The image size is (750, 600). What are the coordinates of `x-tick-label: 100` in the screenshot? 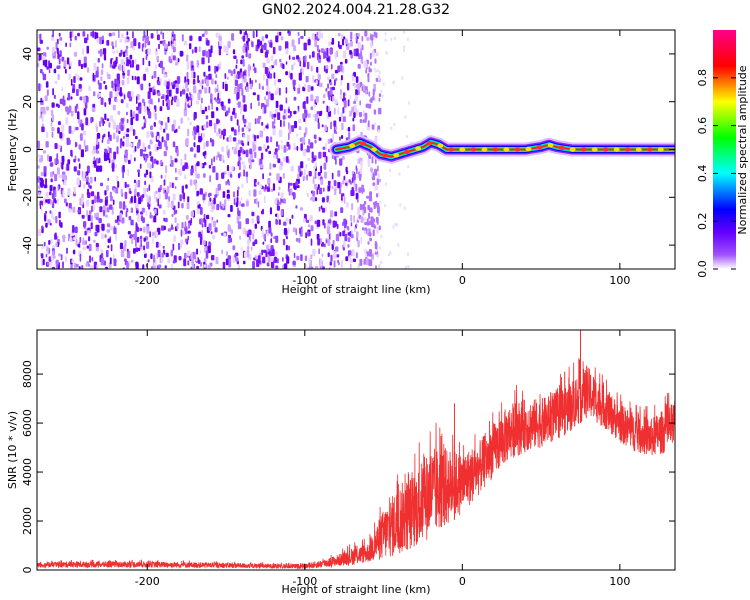 It's located at (619, 280).